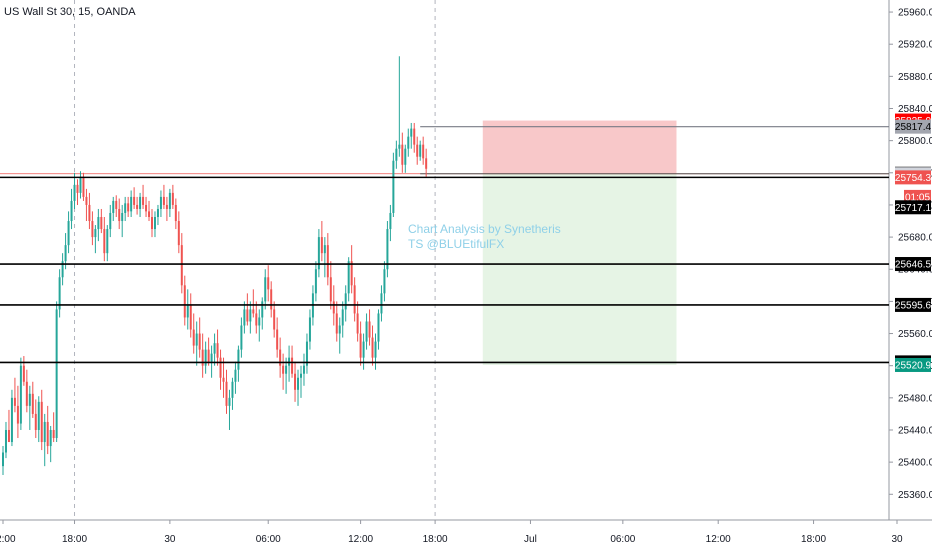 The width and height of the screenshot is (932, 555). Describe the element at coordinates (913, 208) in the screenshot. I see `price-label-text: 25717.1` at that location.